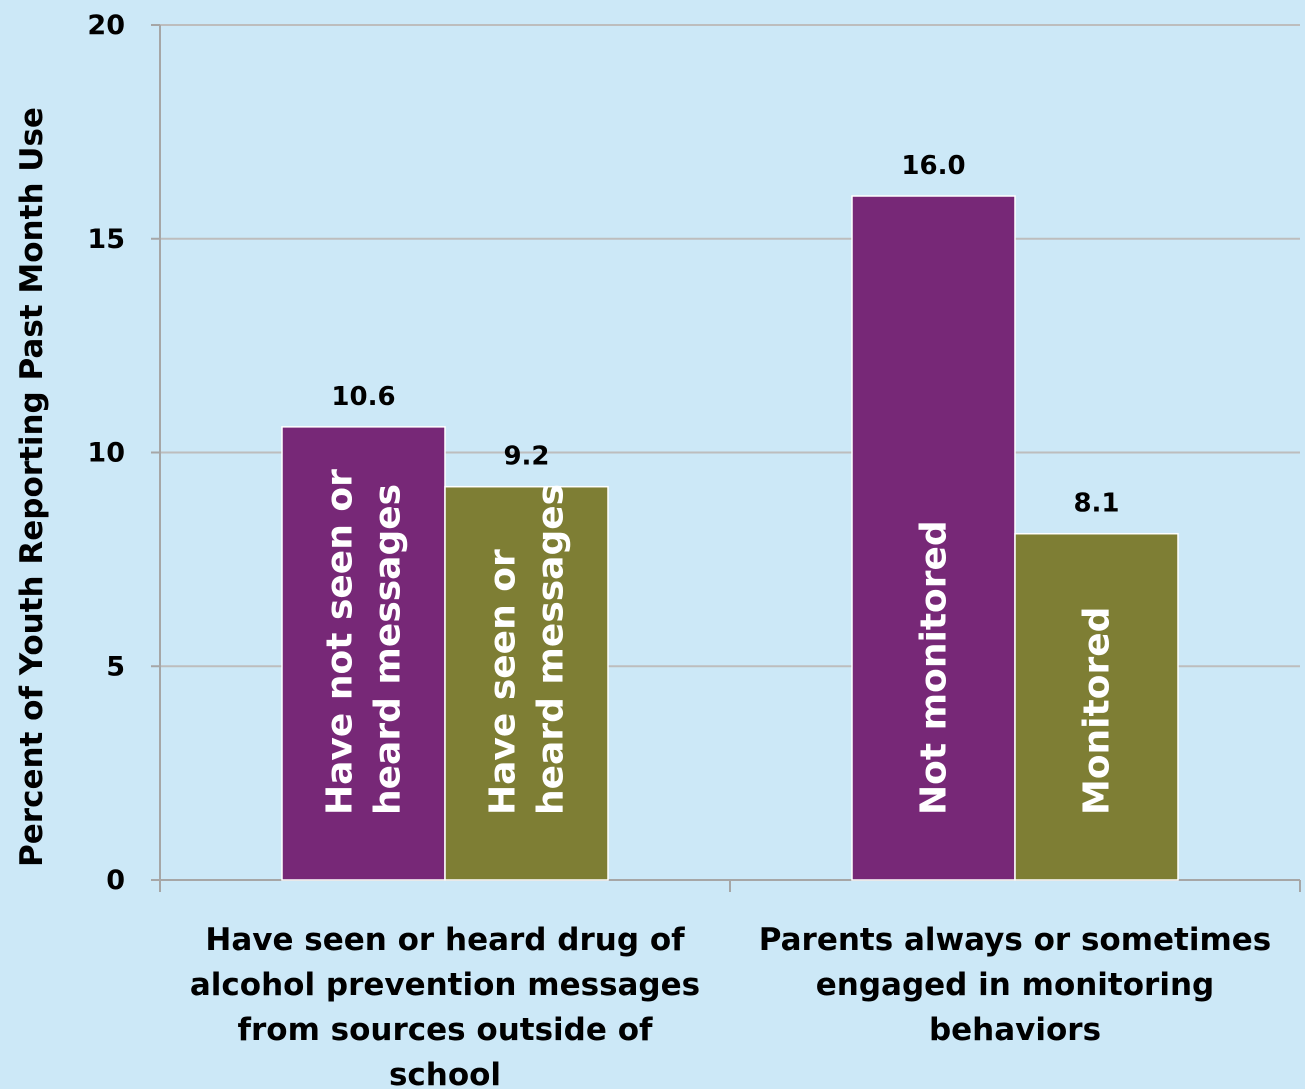 The image size is (1305, 1089). Describe the element at coordinates (445, 1030) in the screenshot. I see `x-category-label: from sources outside of` at that location.